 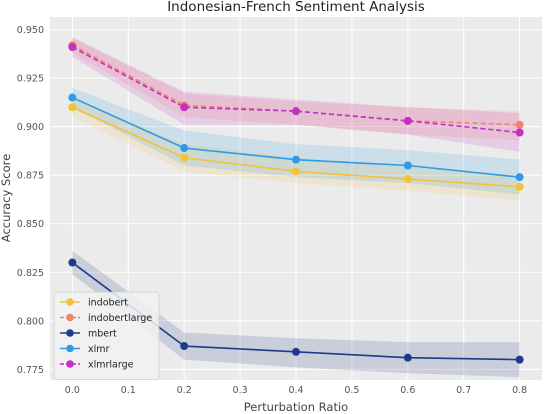 I want to click on x-tick-labels: 0.0 0.1 0.2 0.3 0.4 0.5 0.6 0.7 0.8, so click(x=296, y=390).